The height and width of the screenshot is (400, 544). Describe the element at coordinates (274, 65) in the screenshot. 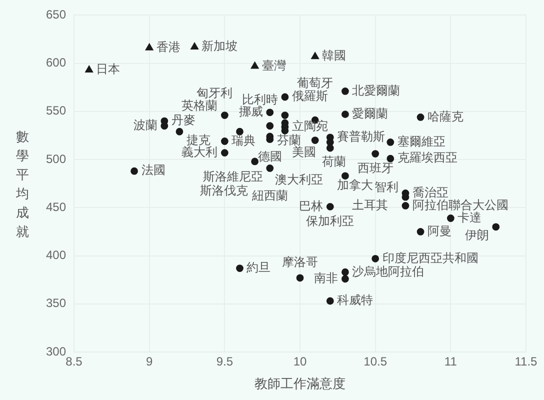

I see `annotation: 臺灣` at that location.